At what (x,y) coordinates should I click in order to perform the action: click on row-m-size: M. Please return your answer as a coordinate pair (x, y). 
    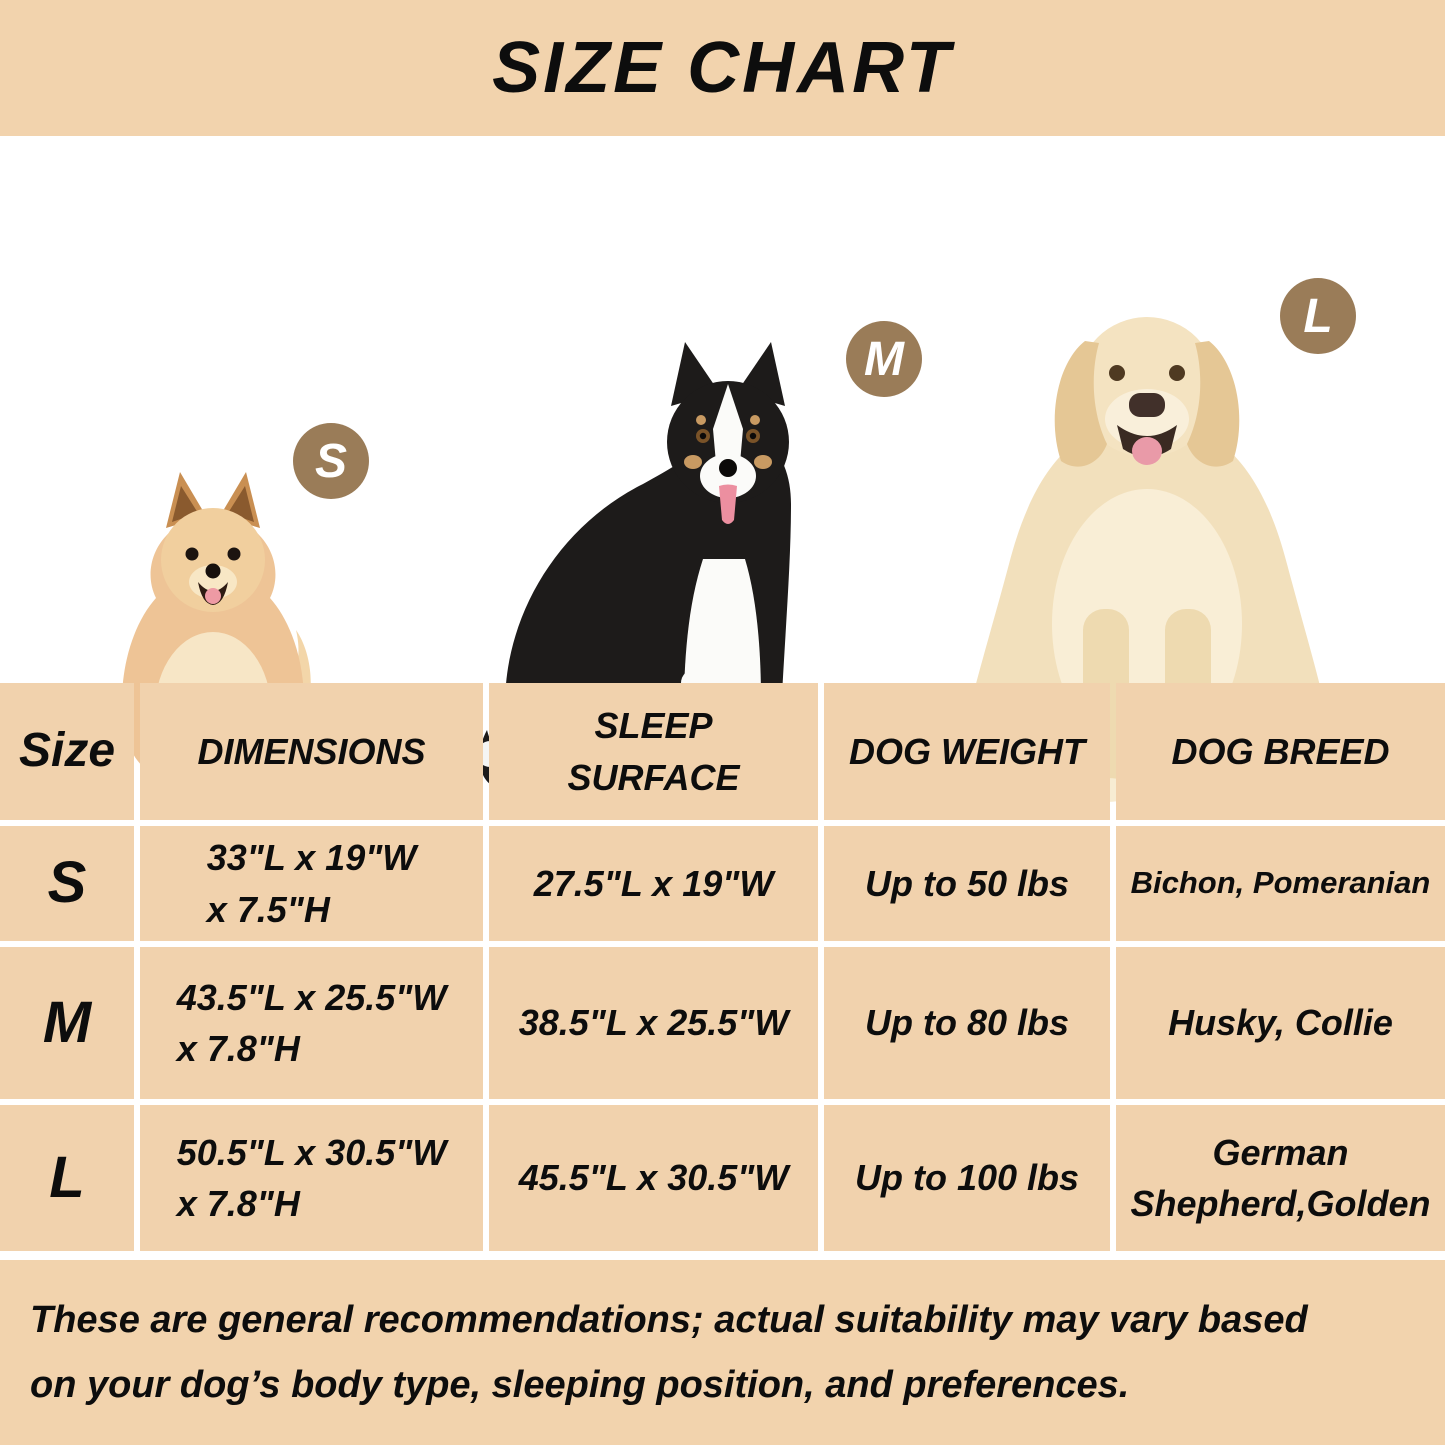
    Looking at the image, I should click on (67, 1023).